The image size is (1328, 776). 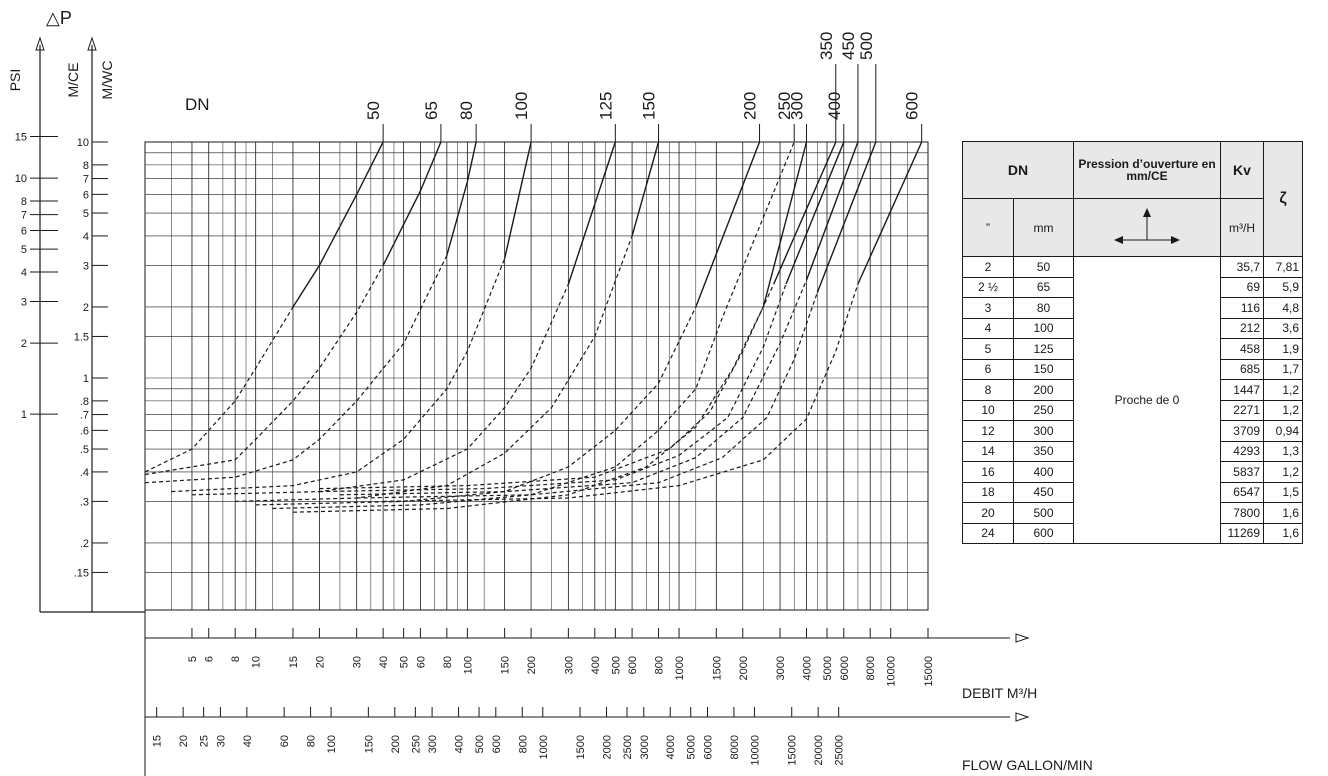 What do you see at coordinates (988, 328) in the screenshot?
I see `table-cell-inch: 4` at bounding box center [988, 328].